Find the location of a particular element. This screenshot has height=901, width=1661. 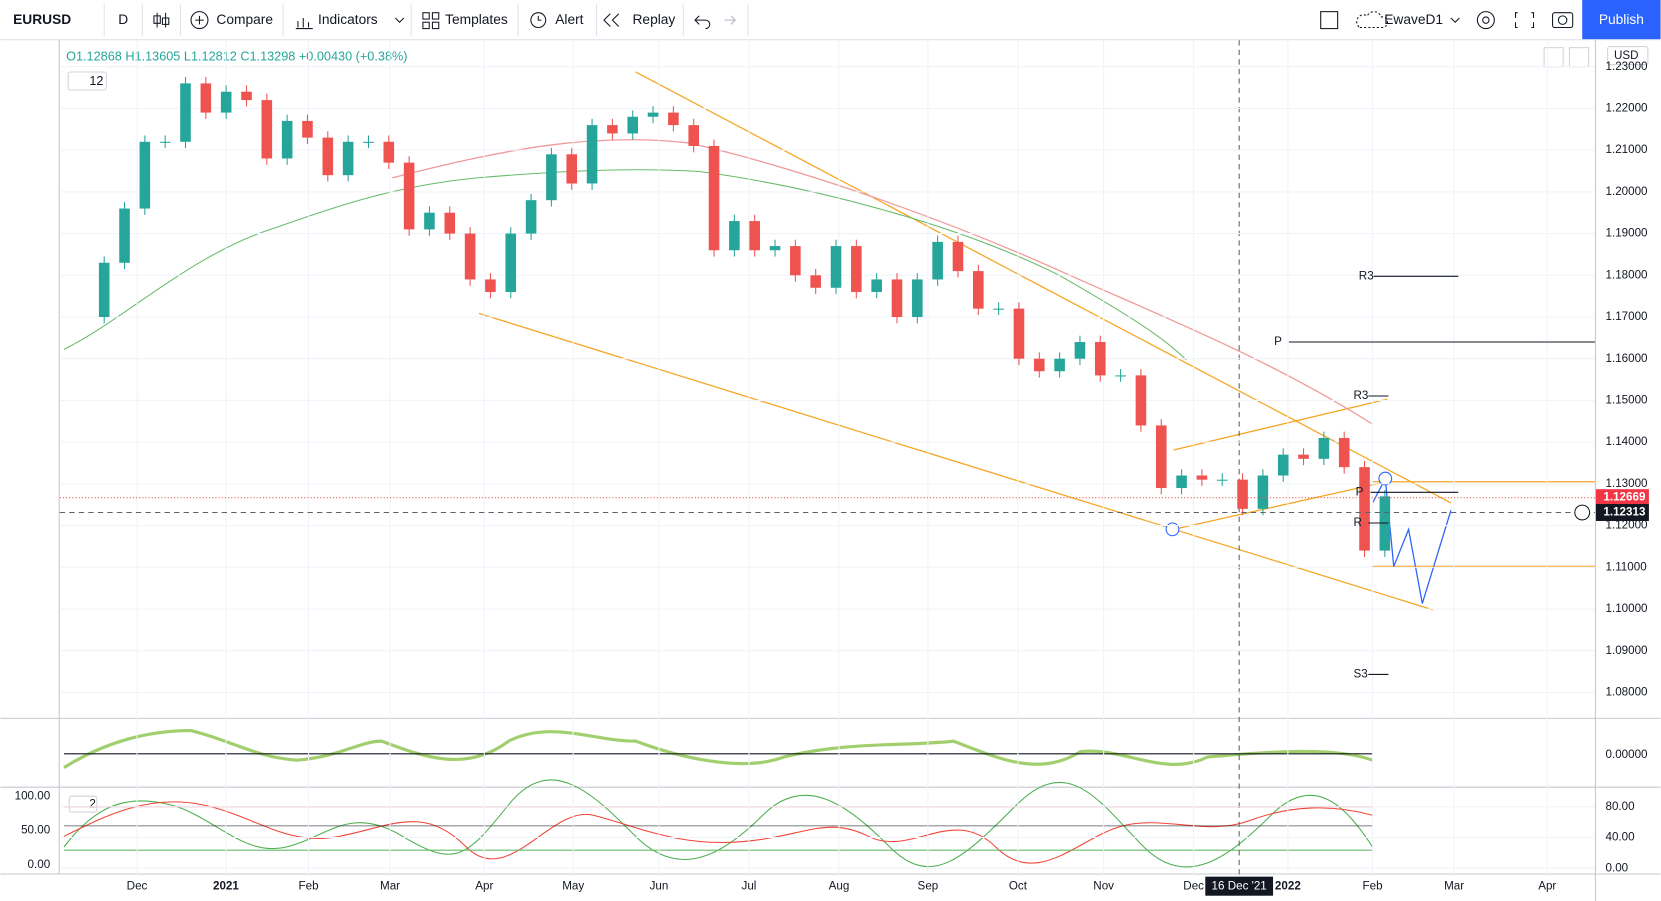

icons is located at coordinates (863, 20).